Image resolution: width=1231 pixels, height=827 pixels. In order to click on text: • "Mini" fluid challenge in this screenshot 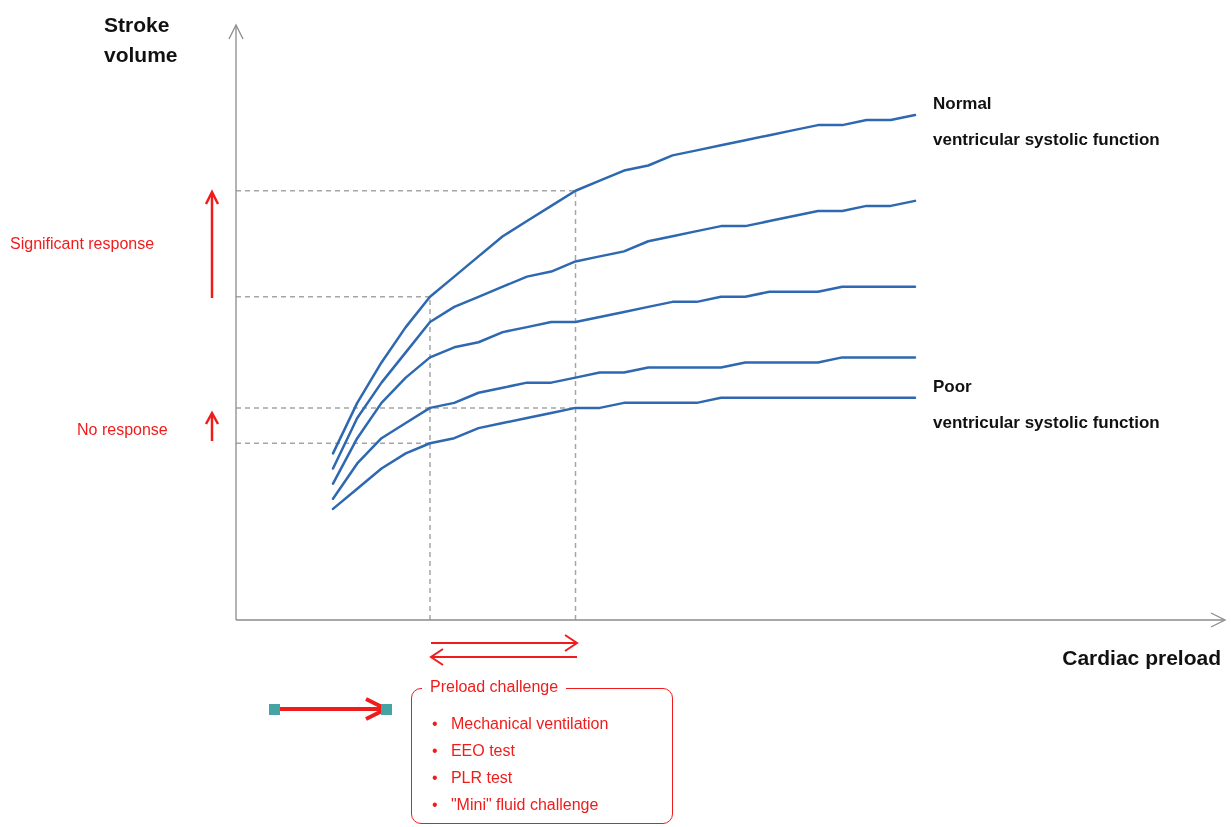, I will do `click(515, 805)`.